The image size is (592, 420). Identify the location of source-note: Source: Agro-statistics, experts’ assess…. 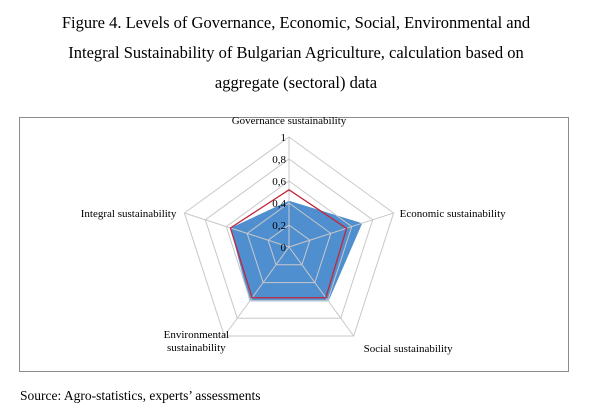
(140, 395).